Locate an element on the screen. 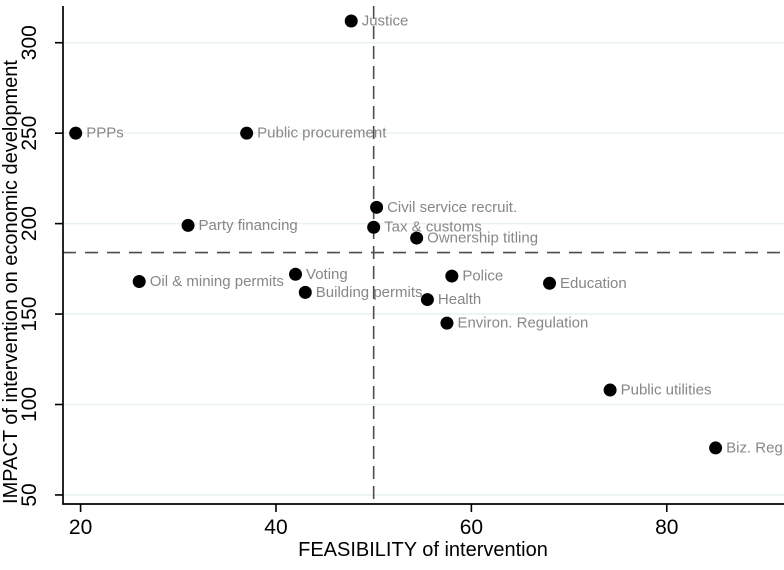  data-point-party-financing is located at coordinates (188, 225).